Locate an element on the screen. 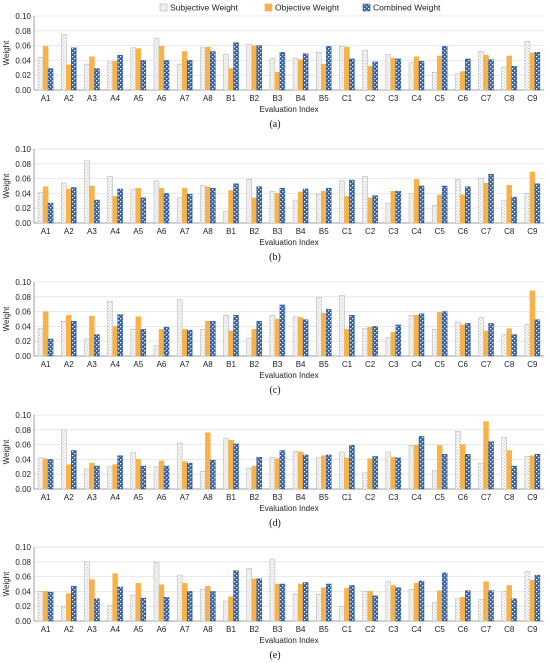 The height and width of the screenshot is (663, 550). bar-subjective-A1 is located at coordinates (40, 473).